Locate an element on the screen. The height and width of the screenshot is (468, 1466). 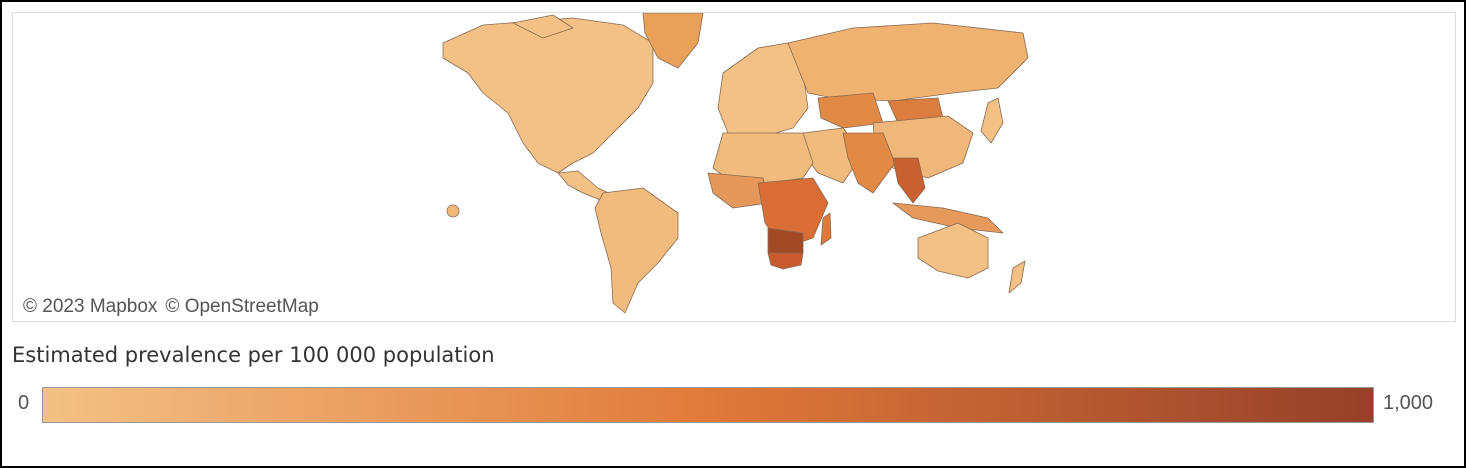
indonesia-shape is located at coordinates (948, 218).